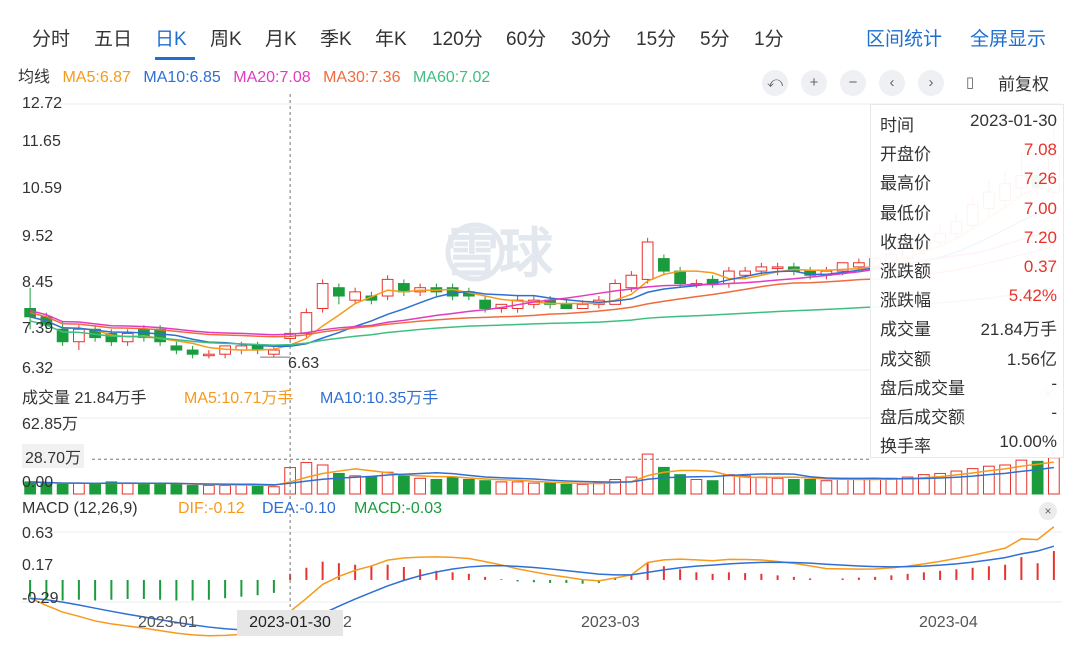 Image resolution: width=1080 pixels, height=653 pixels. I want to click on tooltip-value: 21.84万手, so click(1018, 330).